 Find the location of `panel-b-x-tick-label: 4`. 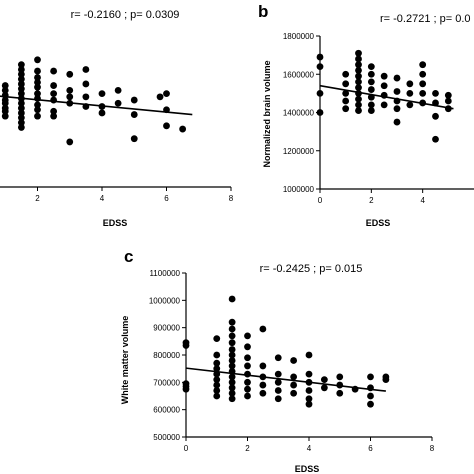

panel-b-x-tick-label: 4 is located at coordinates (422, 200).